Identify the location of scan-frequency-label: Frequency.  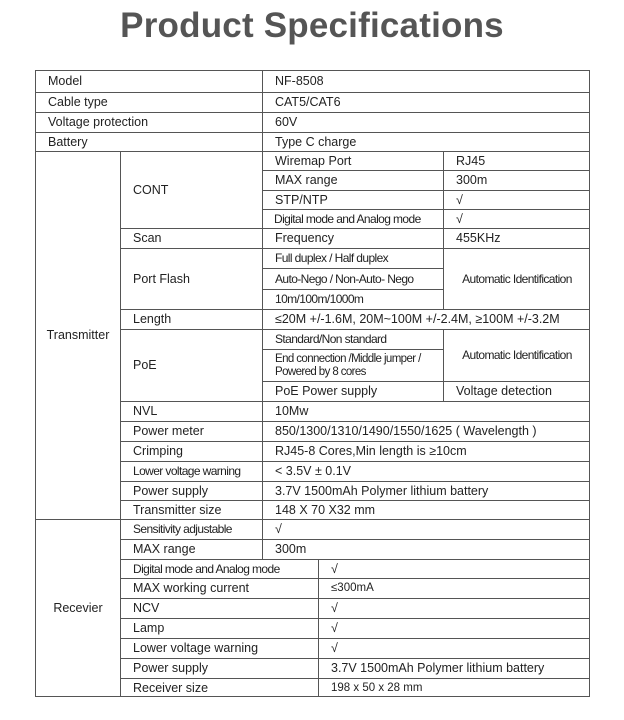
(352, 238).